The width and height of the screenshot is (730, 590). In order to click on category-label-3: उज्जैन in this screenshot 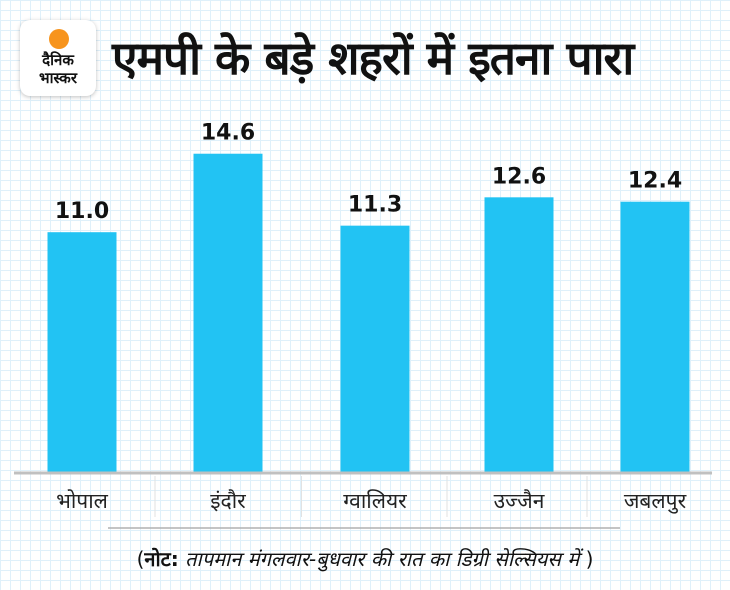, I will do `click(519, 501)`.